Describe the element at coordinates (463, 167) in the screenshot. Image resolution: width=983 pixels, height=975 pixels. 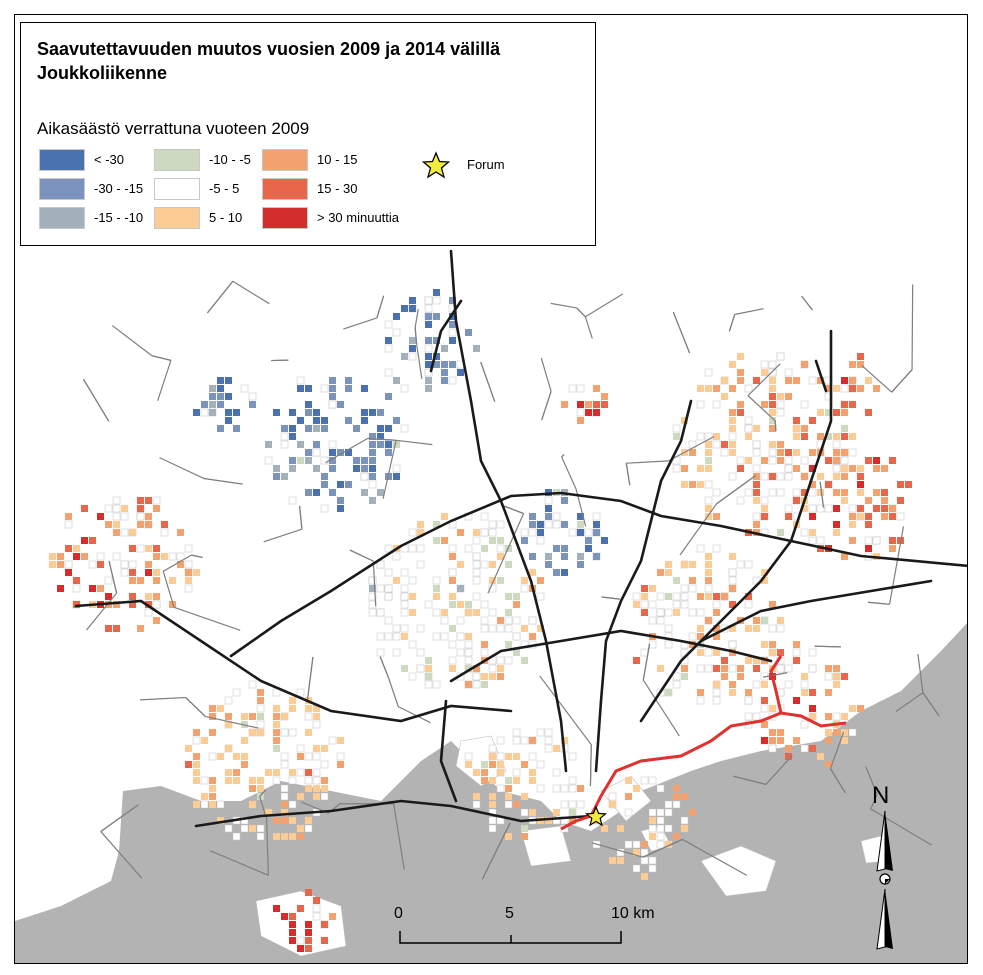
I see `legend-forum-item: Forum` at that location.